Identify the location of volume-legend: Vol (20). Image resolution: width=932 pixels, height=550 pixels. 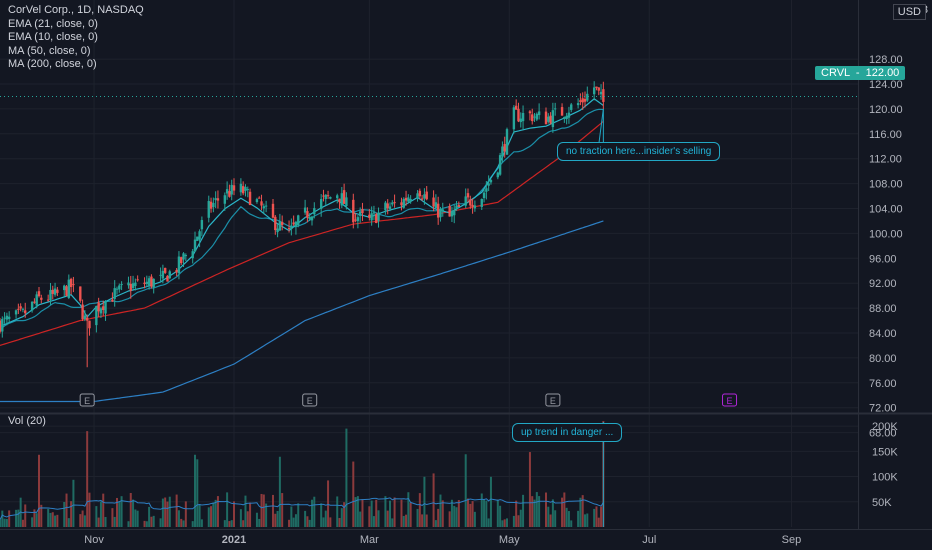
(27, 421).